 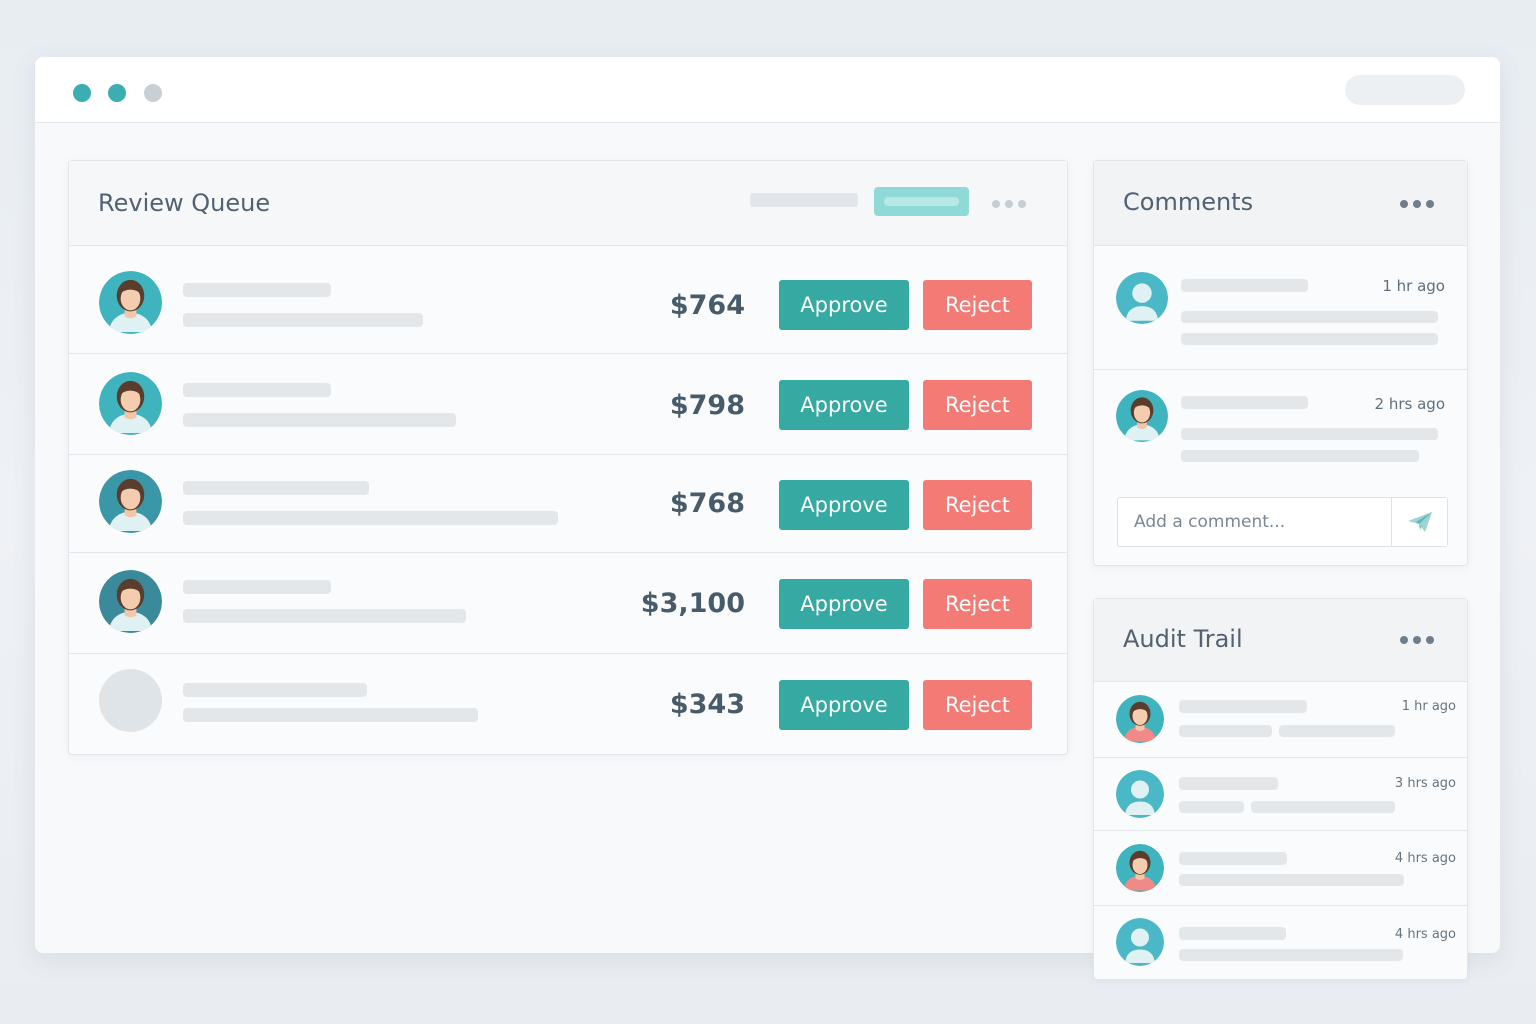 I want to click on titlebar-search-placeholder, so click(x=1405, y=90).